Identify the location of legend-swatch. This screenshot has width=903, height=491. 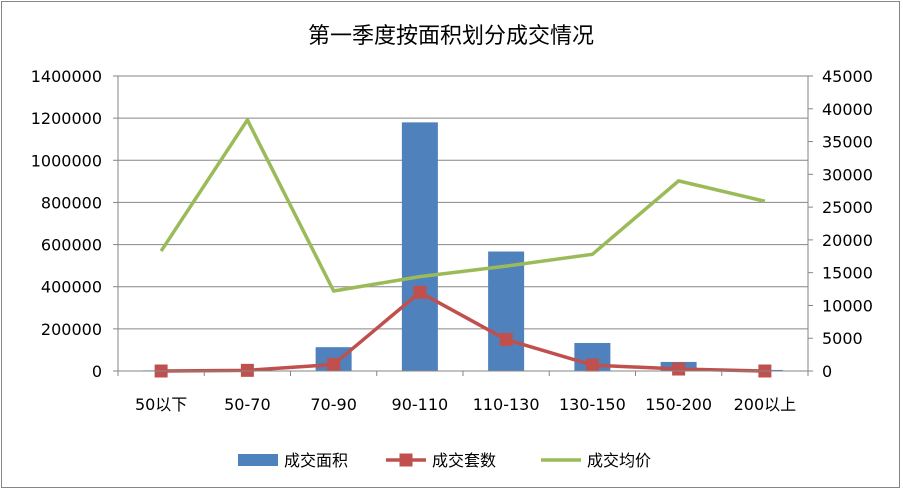
(258, 460).